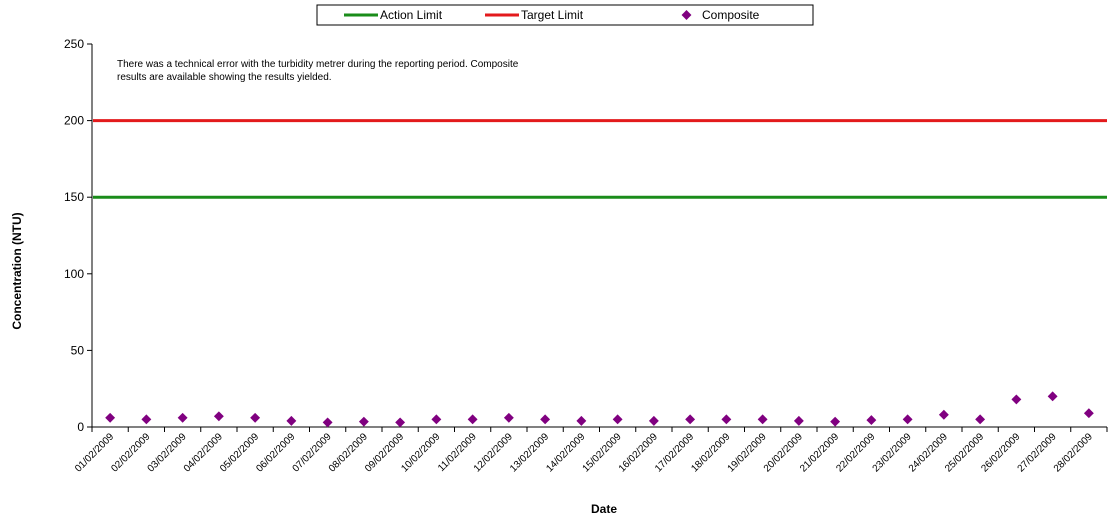 This screenshot has height=520, width=1119. Describe the element at coordinates (80, 427) in the screenshot. I see `y-tick-label: 0` at that location.